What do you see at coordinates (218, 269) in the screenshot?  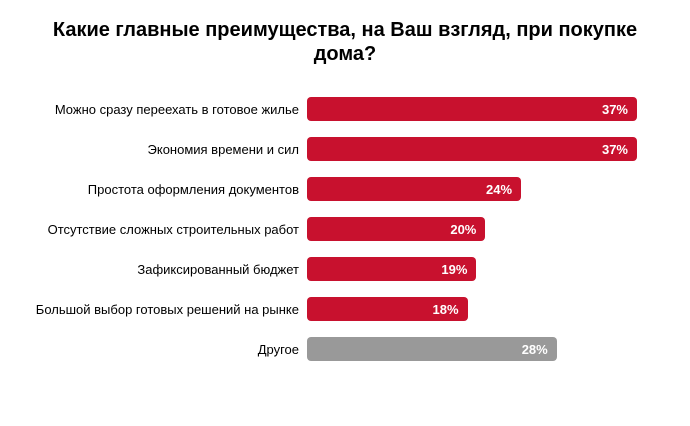 I see `category-label: Зафиксированный бюджет` at bounding box center [218, 269].